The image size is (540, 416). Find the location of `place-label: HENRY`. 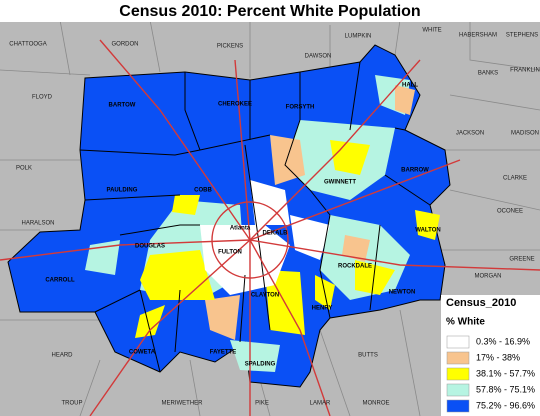

place-label: HENRY is located at coordinates (322, 309).